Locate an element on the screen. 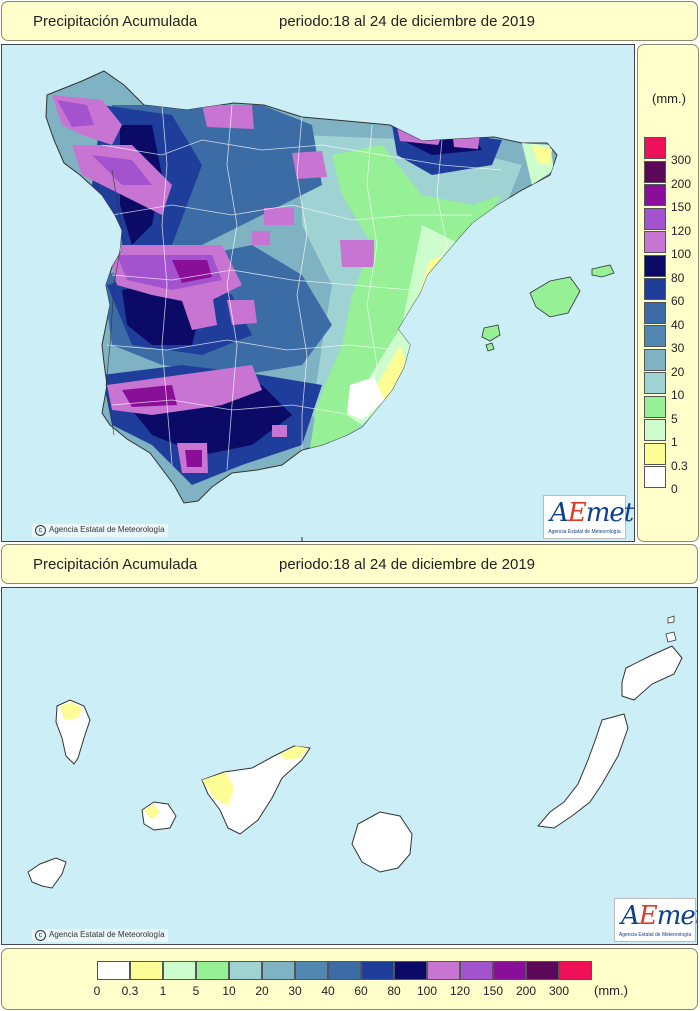 The image size is (700, 1011). canarias-title: Precipitación Acumulada is located at coordinates (115, 564).